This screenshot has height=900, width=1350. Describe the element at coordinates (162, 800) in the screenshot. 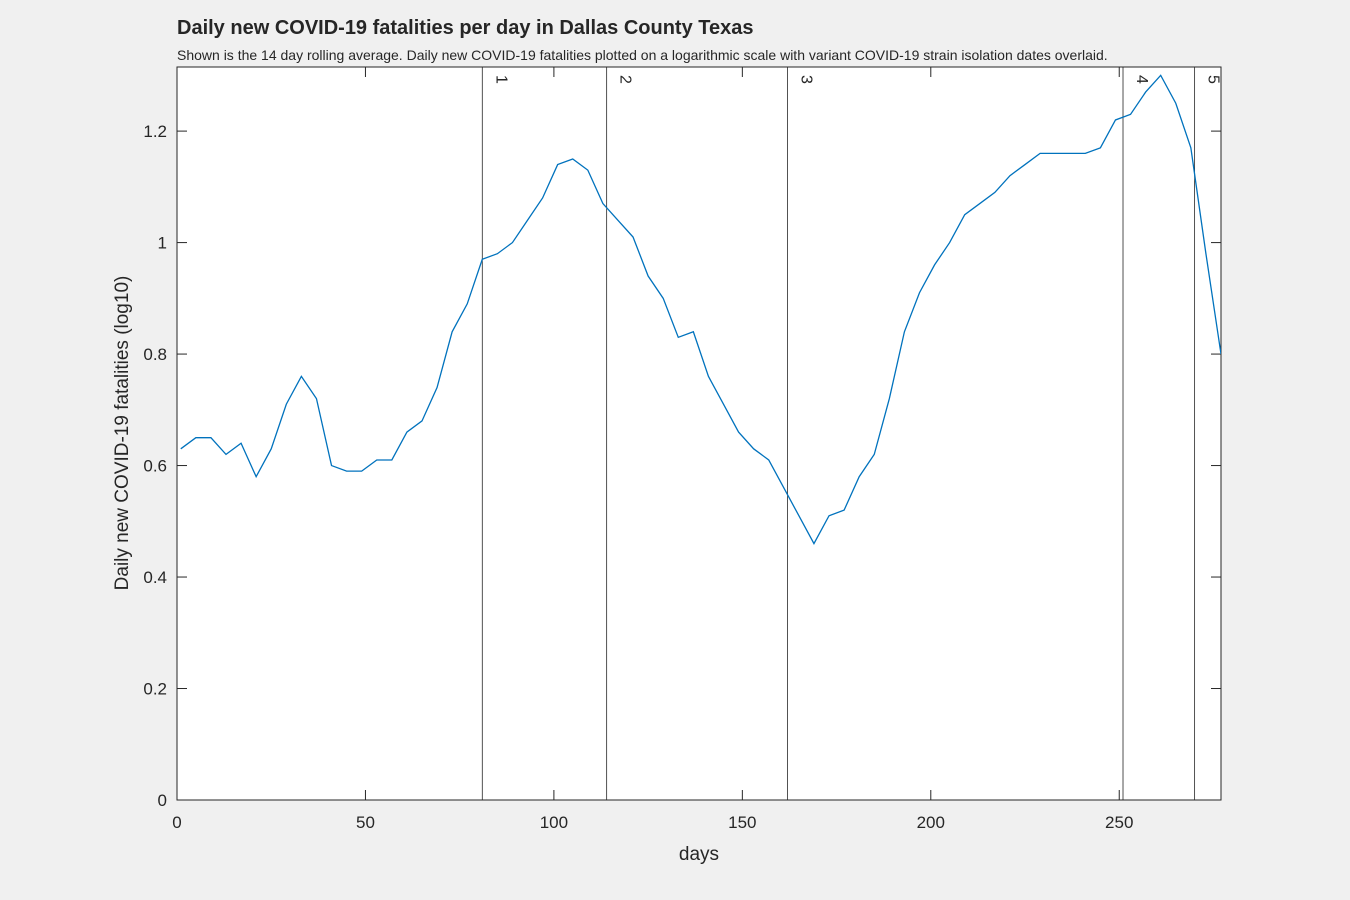

I see `y-tick-label: 0` at that location.